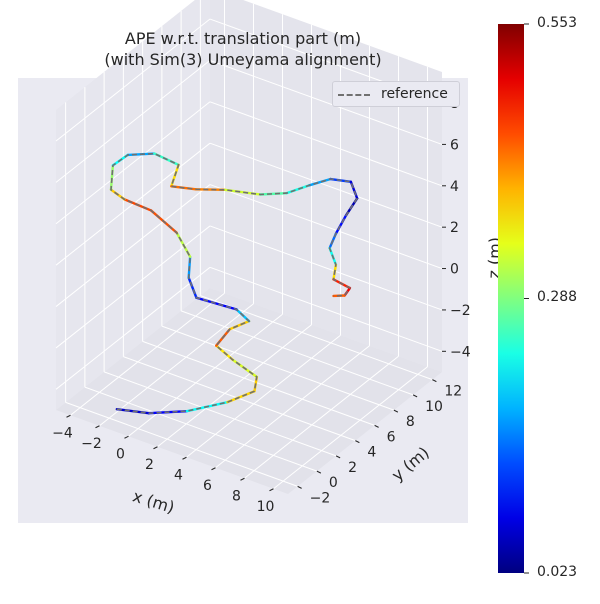  I want to click on z-tick-label: −2, so click(460, 311).